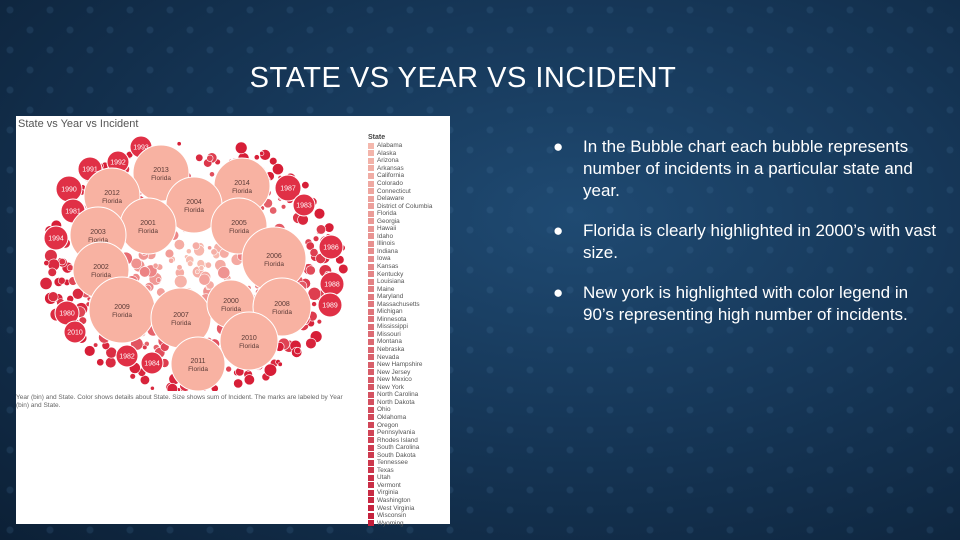 The width and height of the screenshot is (960, 540). I want to click on legend-item: Oklahoma, so click(409, 418).